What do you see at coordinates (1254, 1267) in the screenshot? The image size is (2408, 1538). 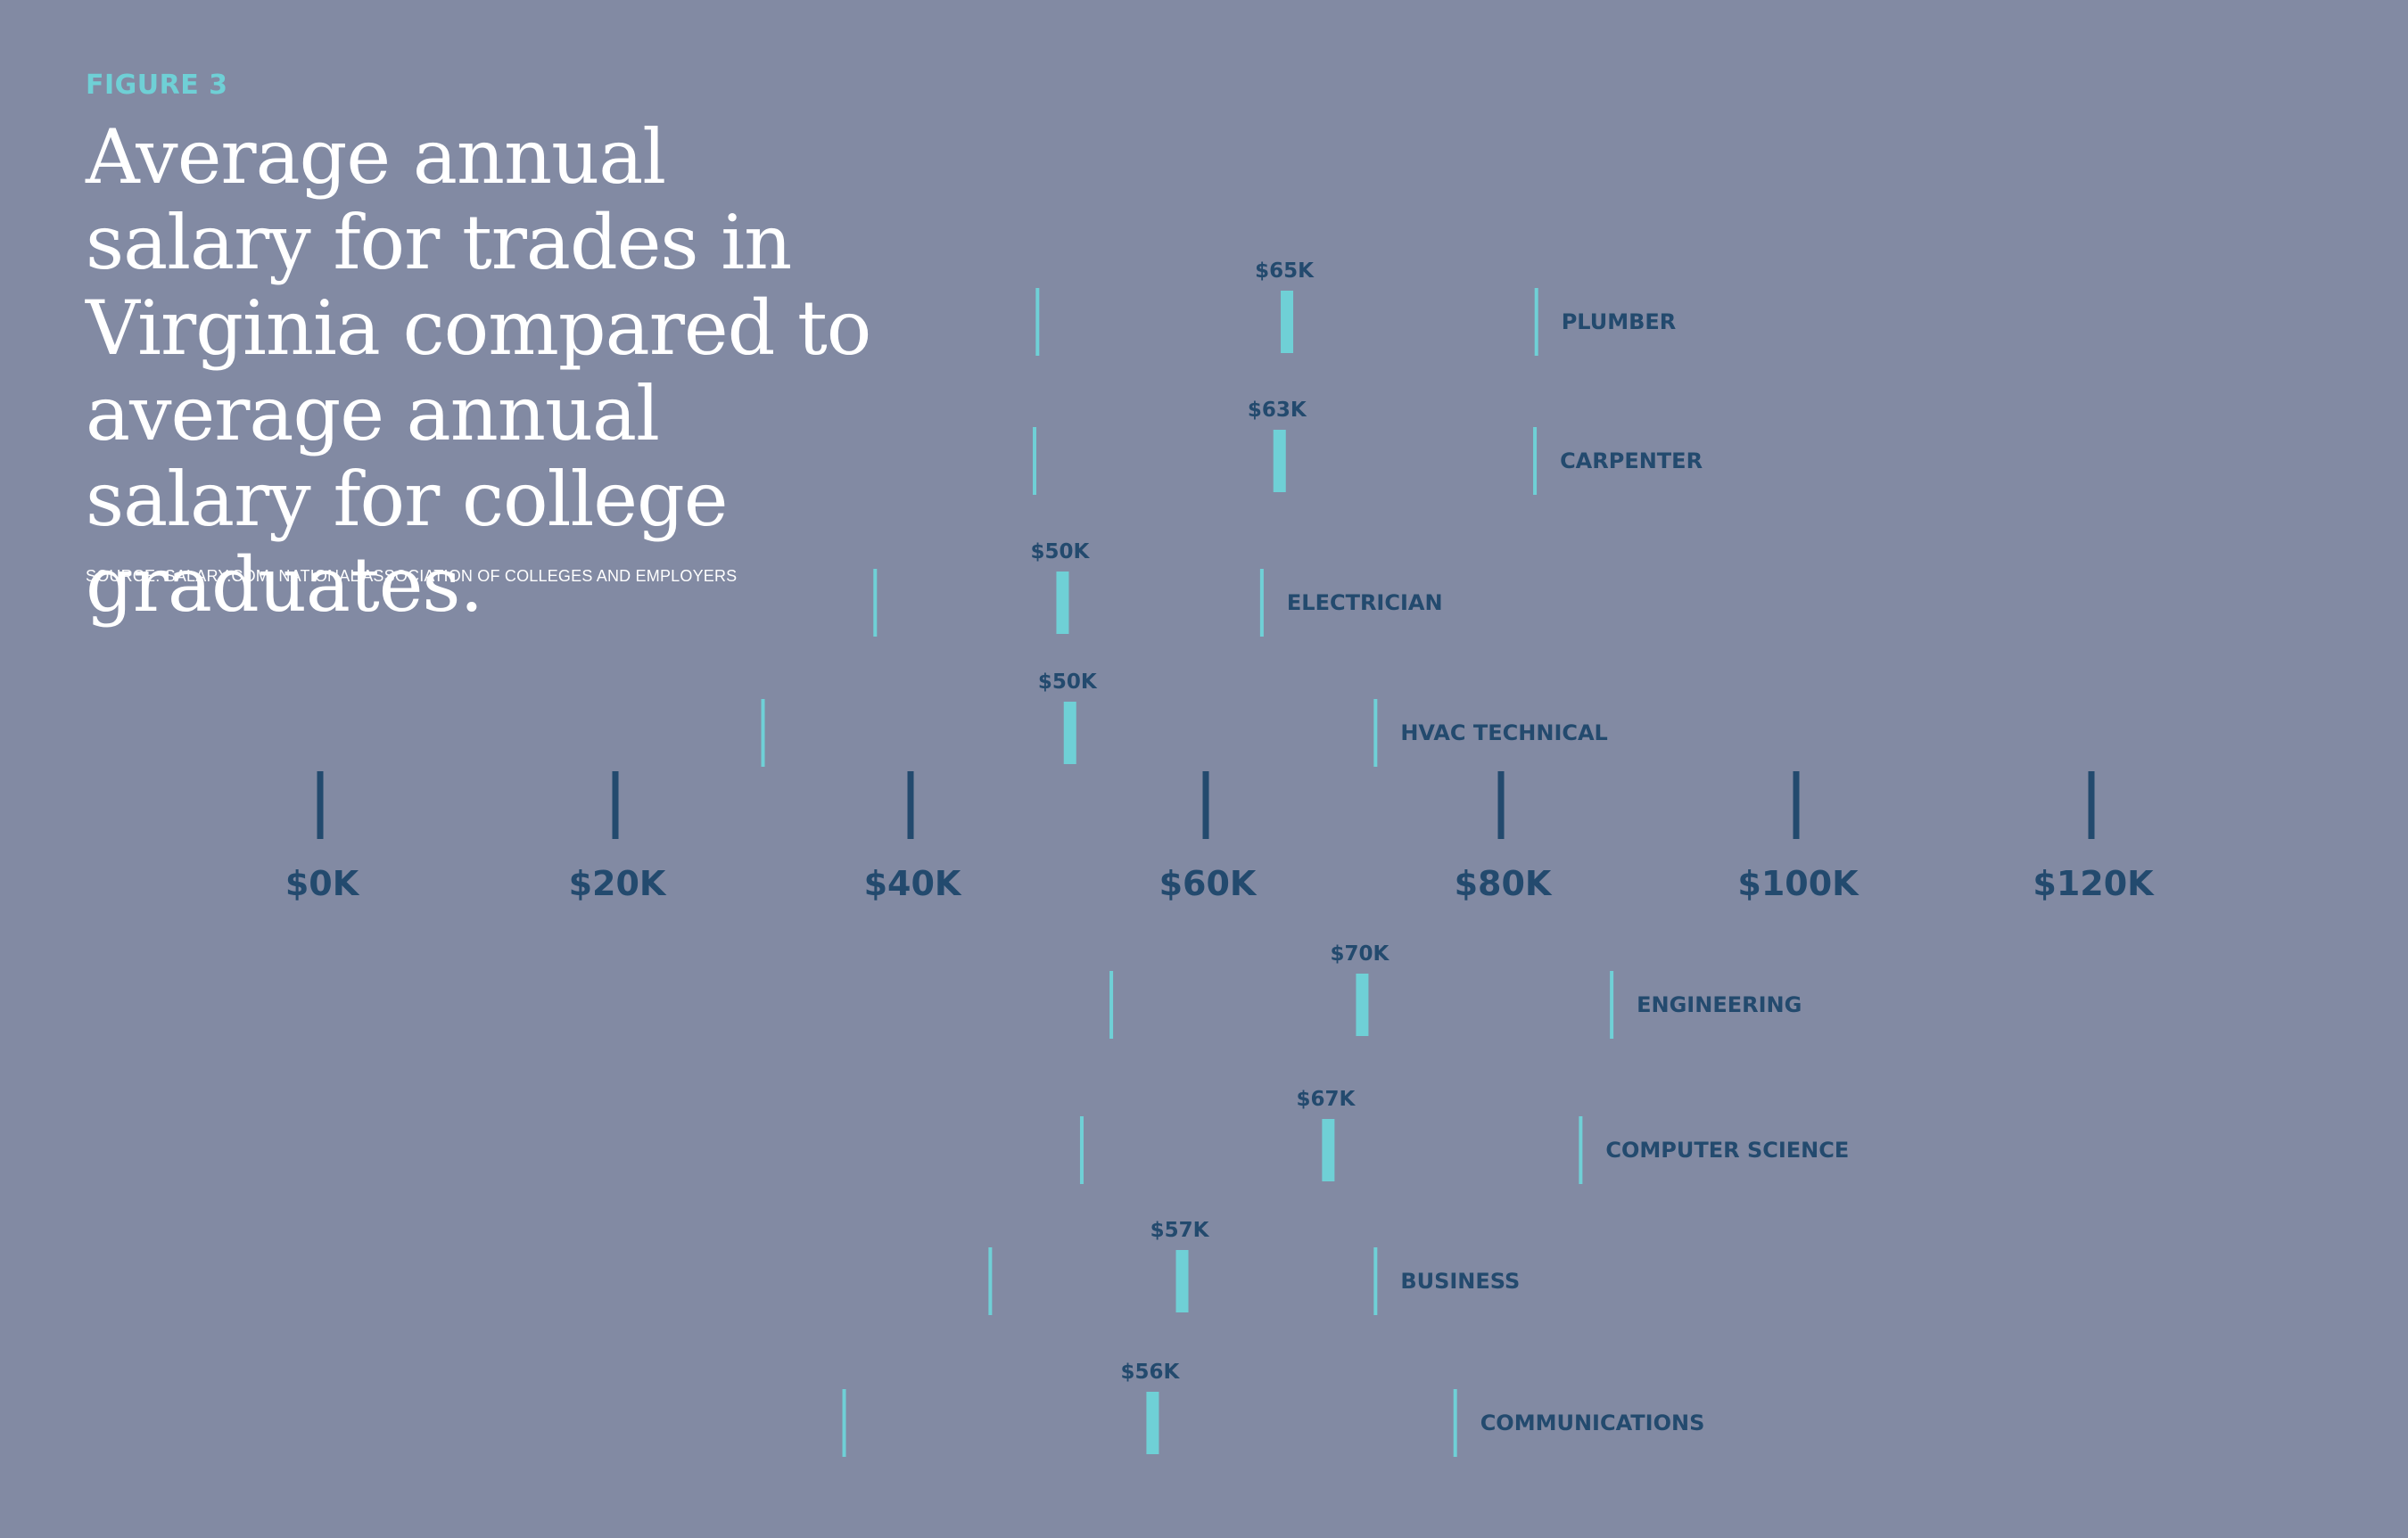 I see `range-bar-business: $57K BUSINESS` at bounding box center [1254, 1267].